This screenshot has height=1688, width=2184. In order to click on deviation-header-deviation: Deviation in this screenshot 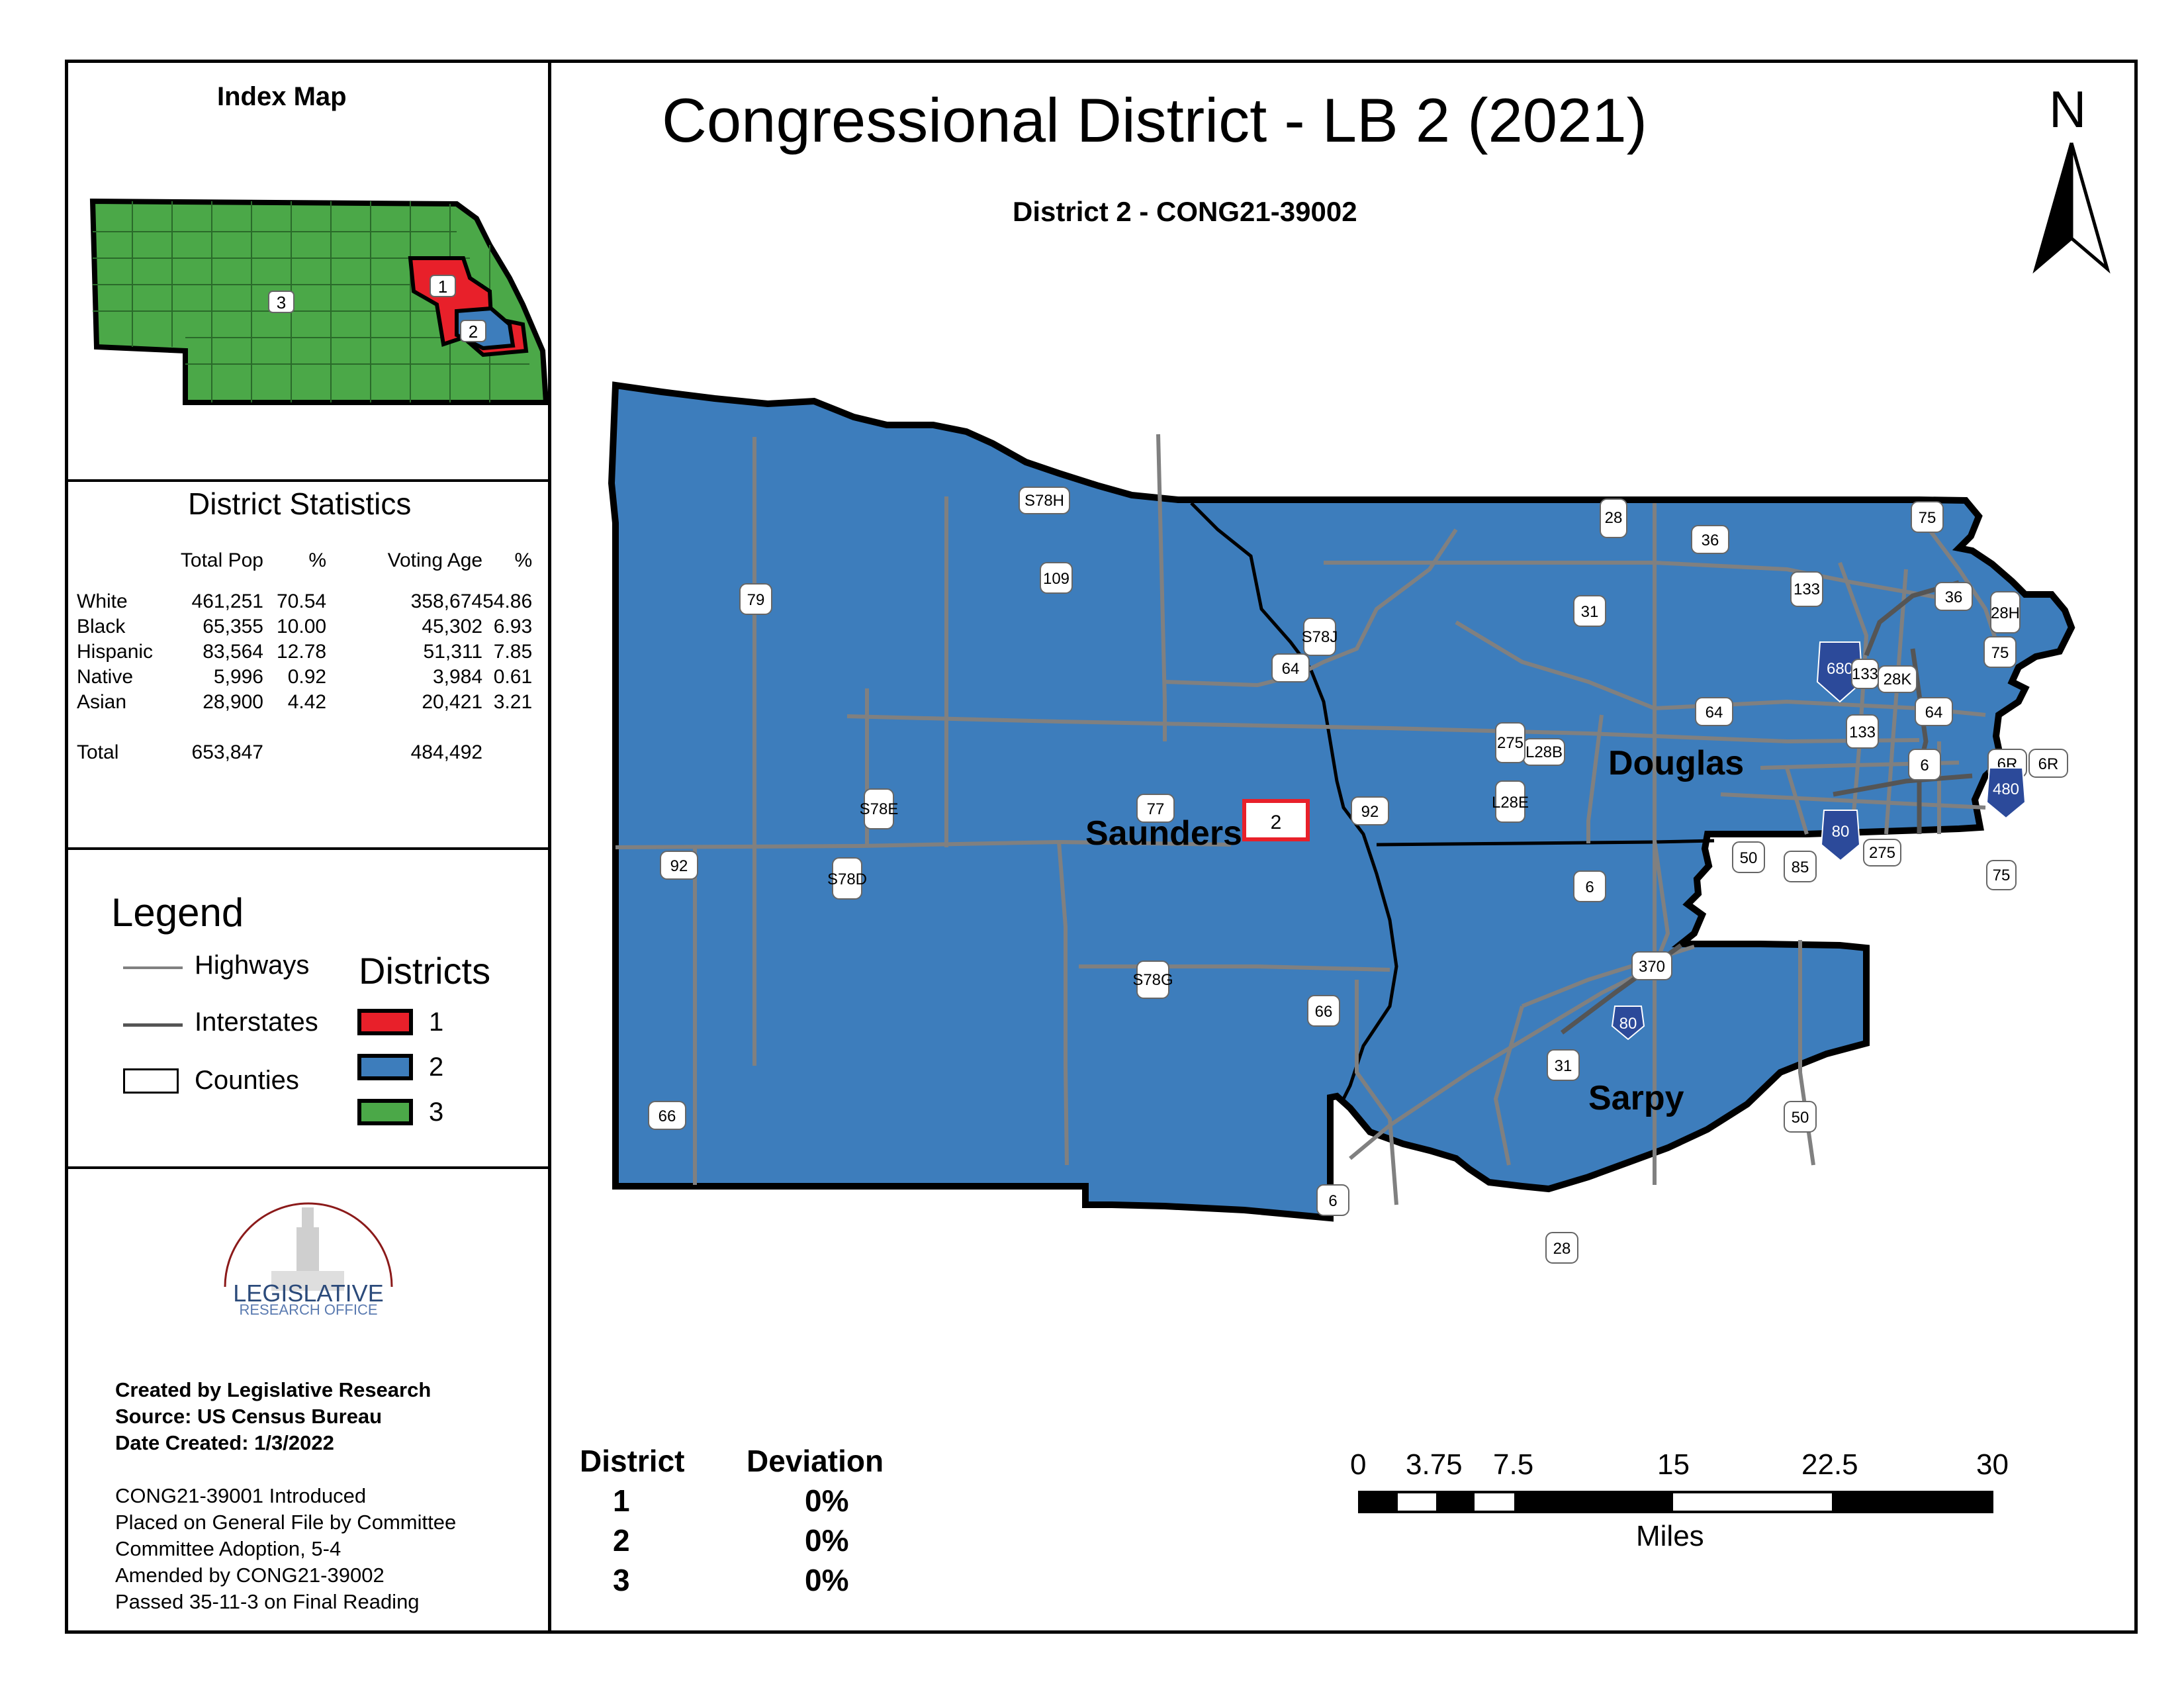, I will do `click(815, 1461)`.